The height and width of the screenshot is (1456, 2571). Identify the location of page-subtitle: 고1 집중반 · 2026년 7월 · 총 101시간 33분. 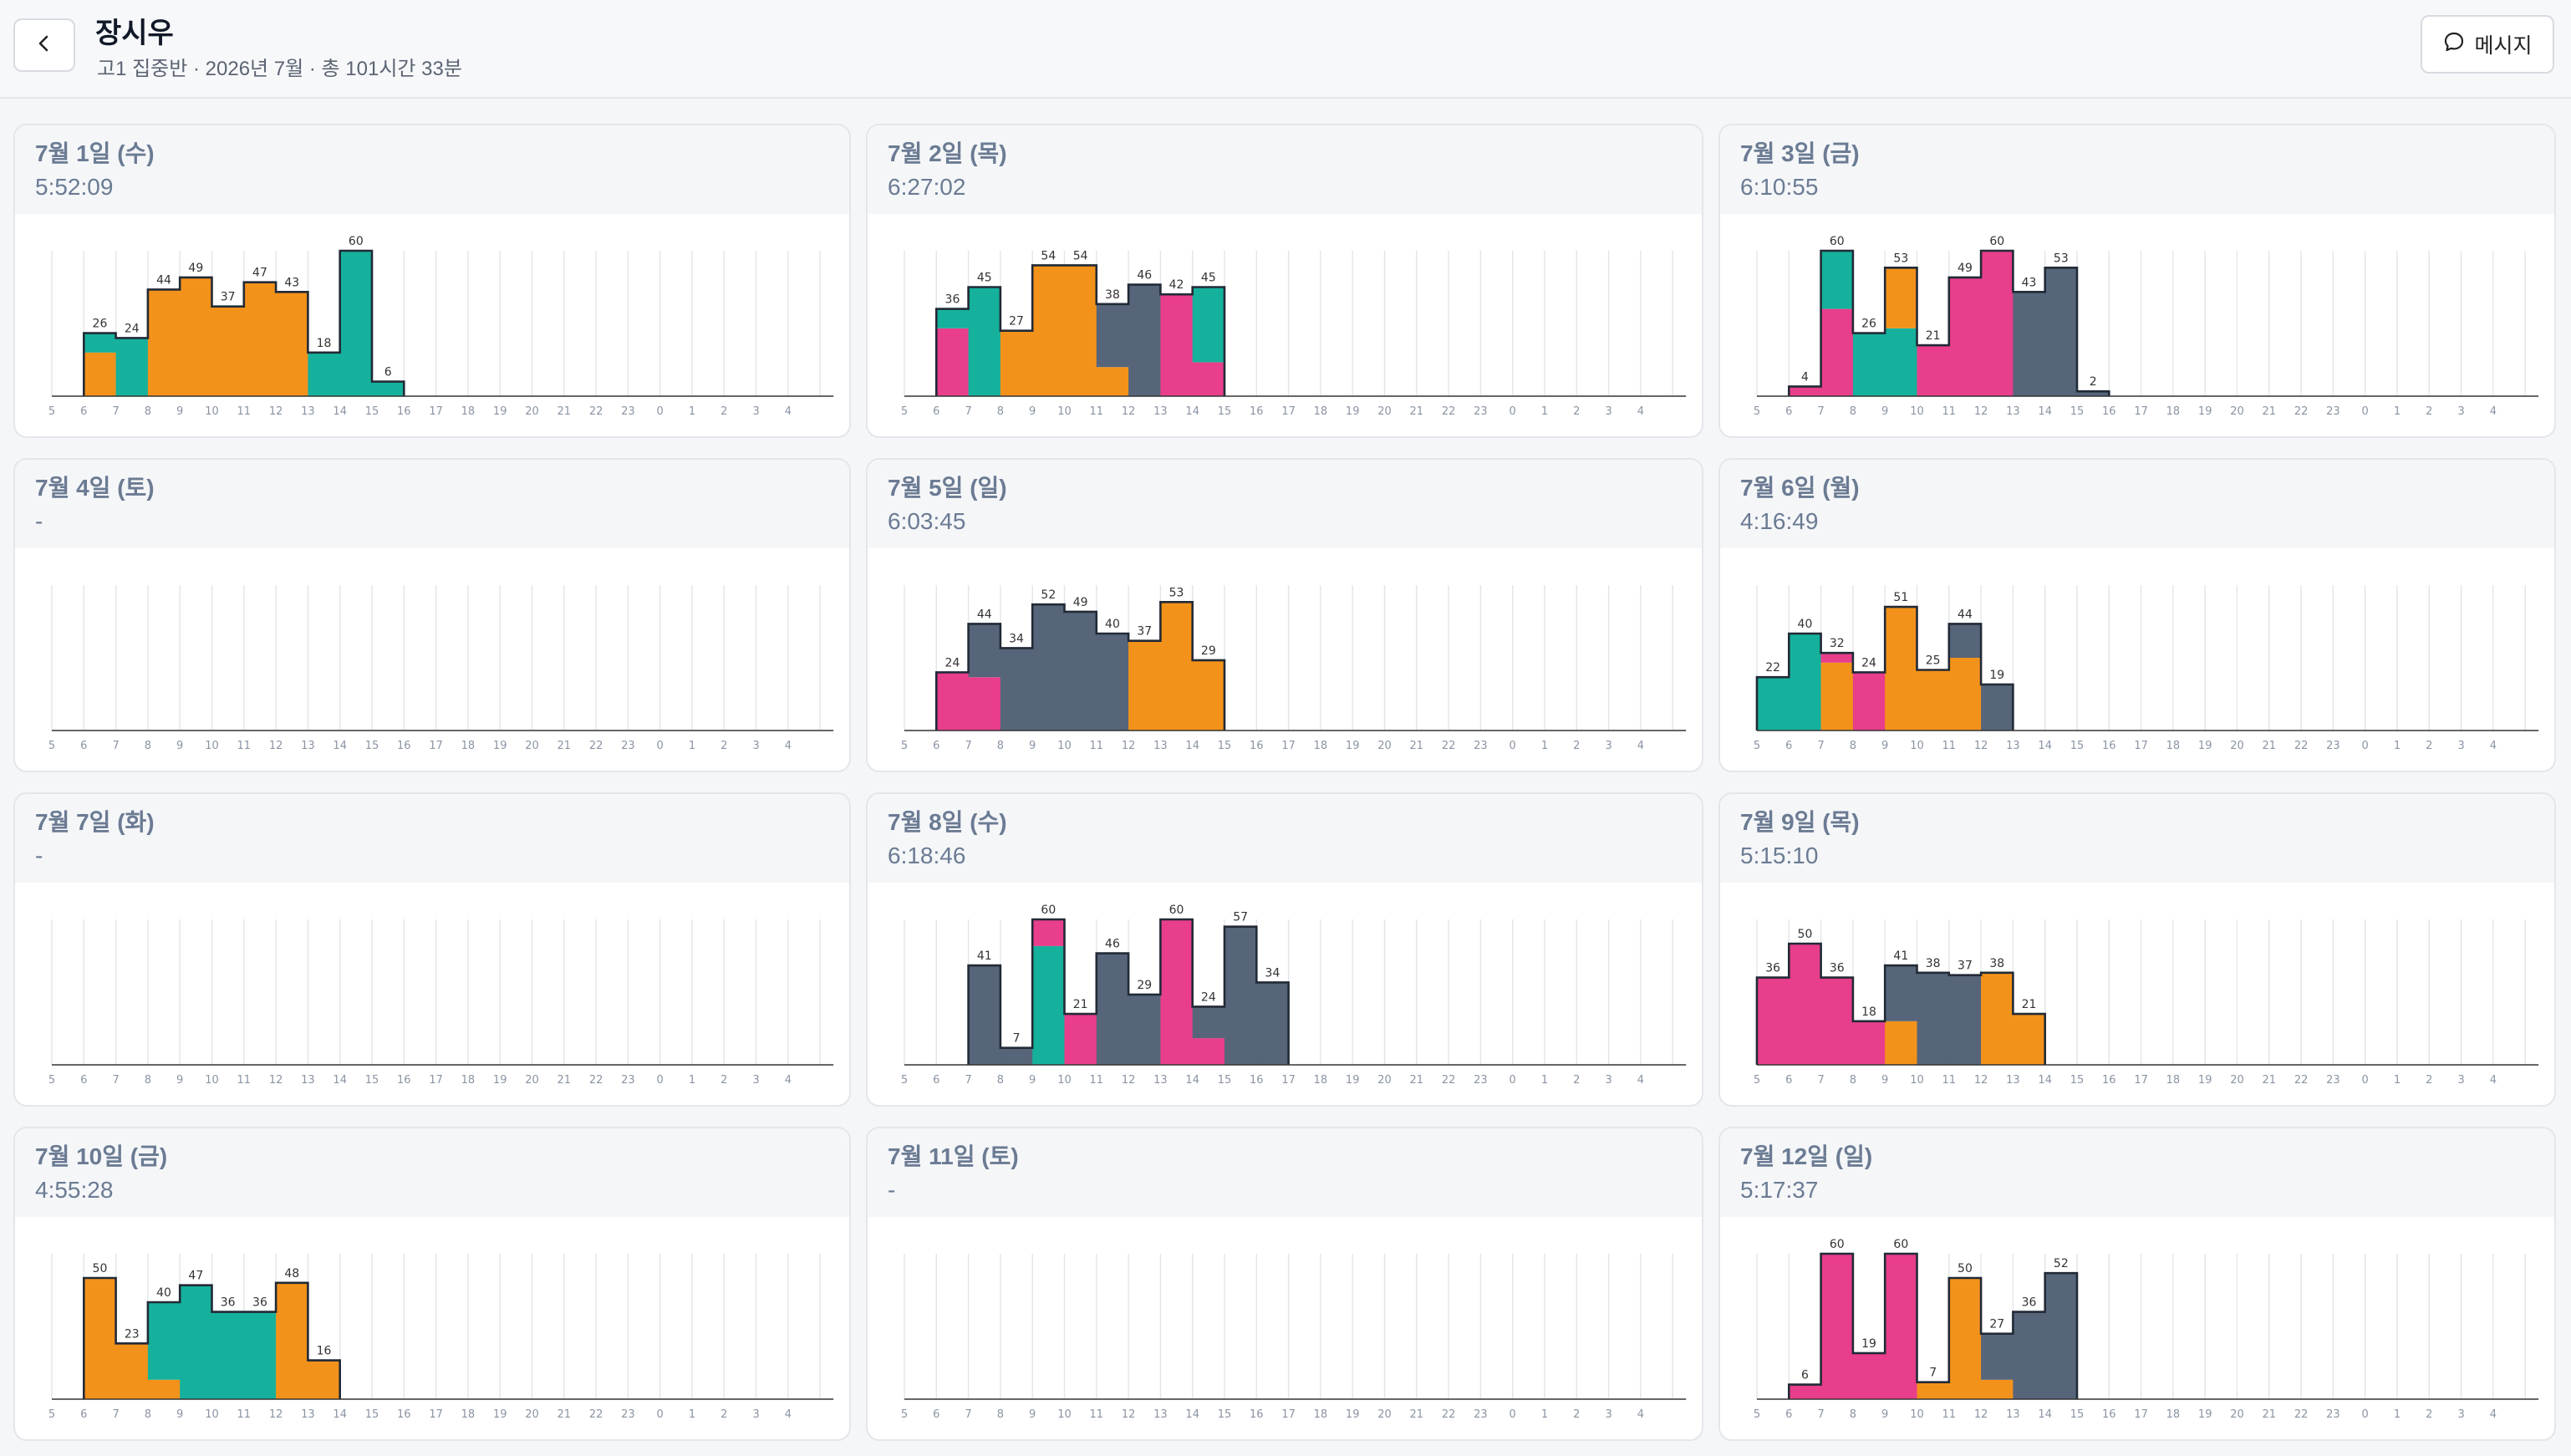
(279, 69).